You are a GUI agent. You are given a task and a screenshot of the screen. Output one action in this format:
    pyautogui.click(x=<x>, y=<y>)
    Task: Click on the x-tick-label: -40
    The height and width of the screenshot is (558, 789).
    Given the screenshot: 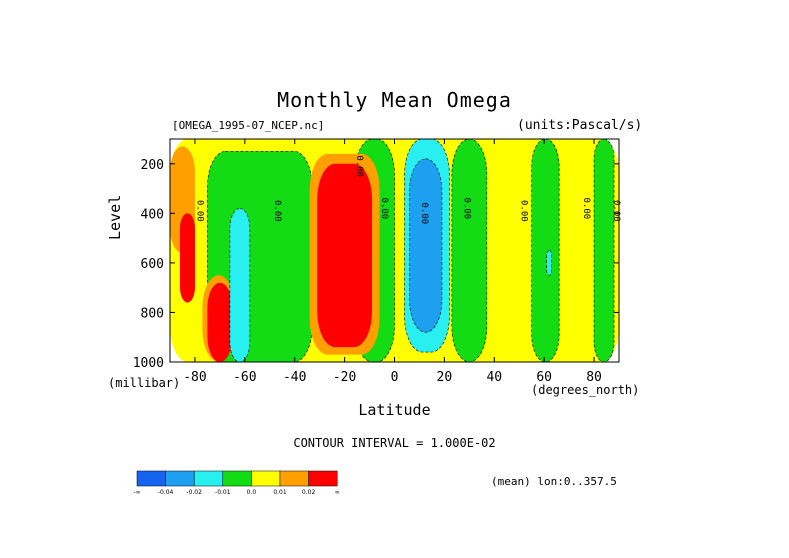 What is the action you would take?
    pyautogui.click(x=294, y=377)
    